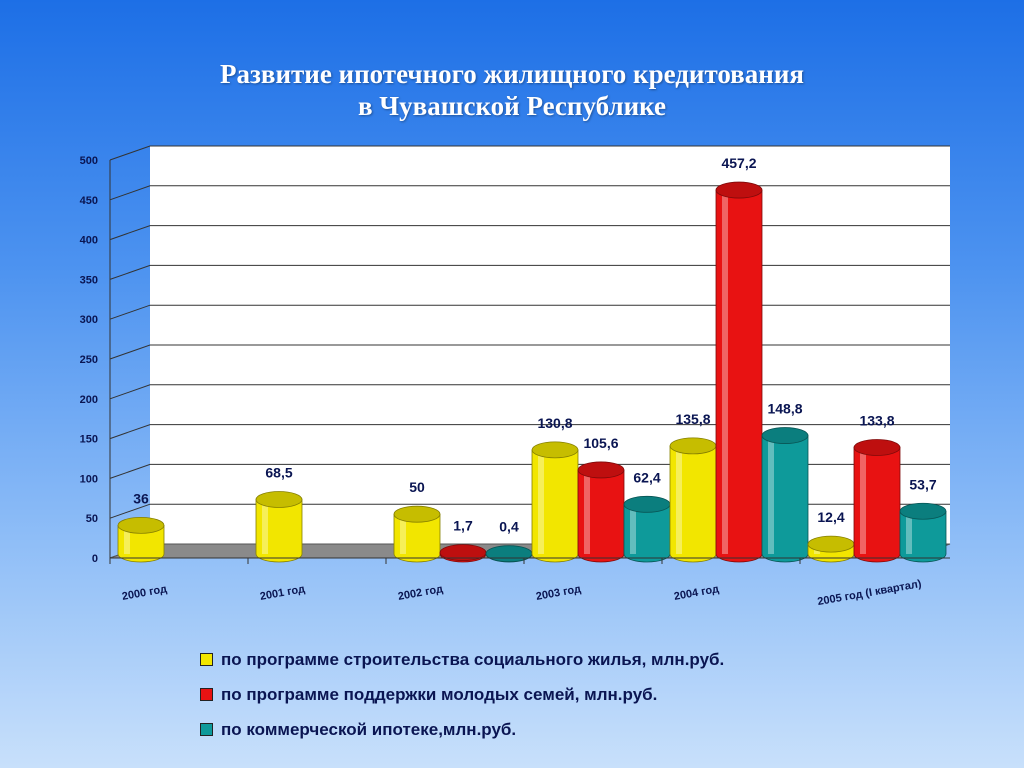 This screenshot has height=768, width=1024. What do you see at coordinates (89, 161) in the screenshot?
I see `y-tick-label: 500` at bounding box center [89, 161].